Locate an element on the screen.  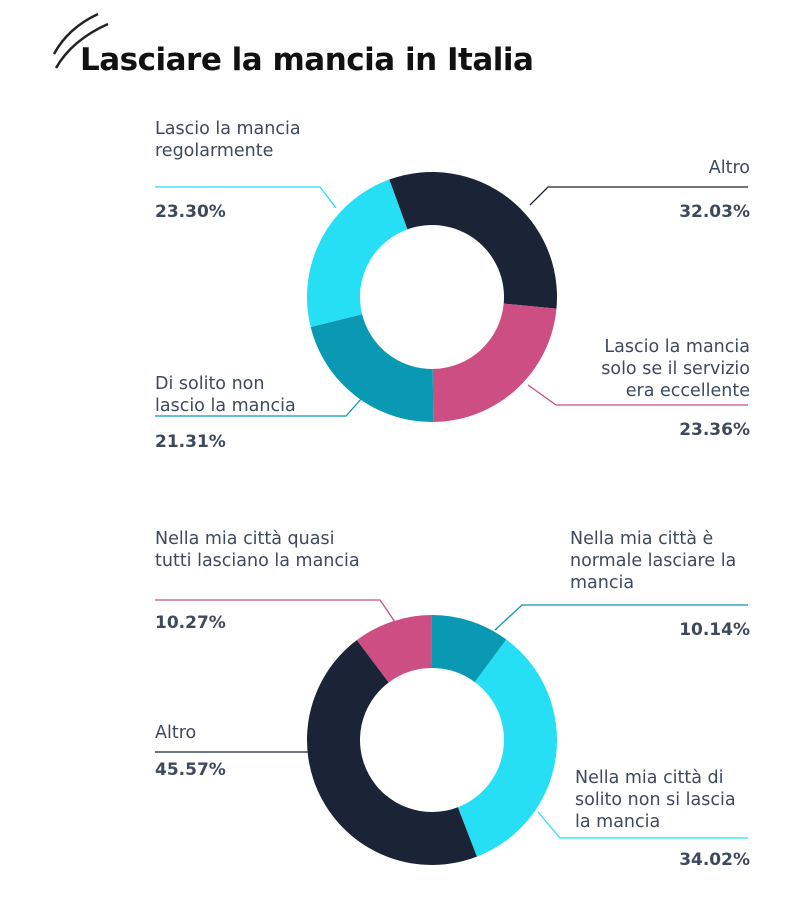
pct-c2-s0: 10.27% is located at coordinates (190, 623).